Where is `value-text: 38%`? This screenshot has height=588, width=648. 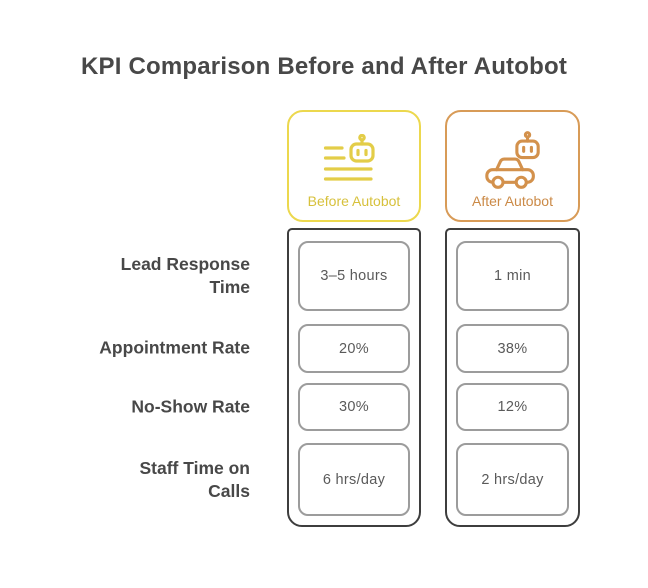 value-text: 38% is located at coordinates (512, 348).